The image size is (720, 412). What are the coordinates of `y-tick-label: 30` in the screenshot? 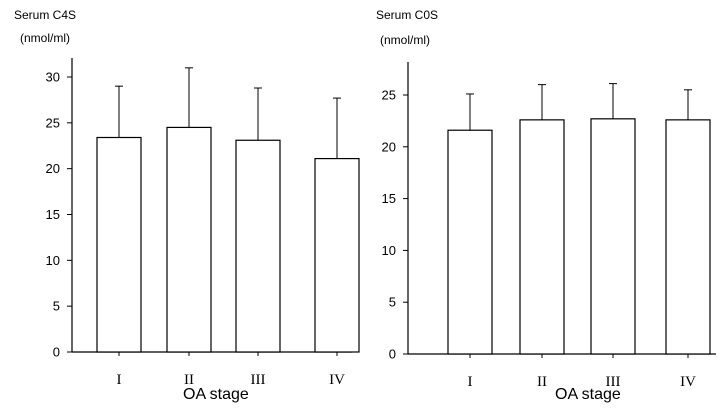 It's located at (53, 77).